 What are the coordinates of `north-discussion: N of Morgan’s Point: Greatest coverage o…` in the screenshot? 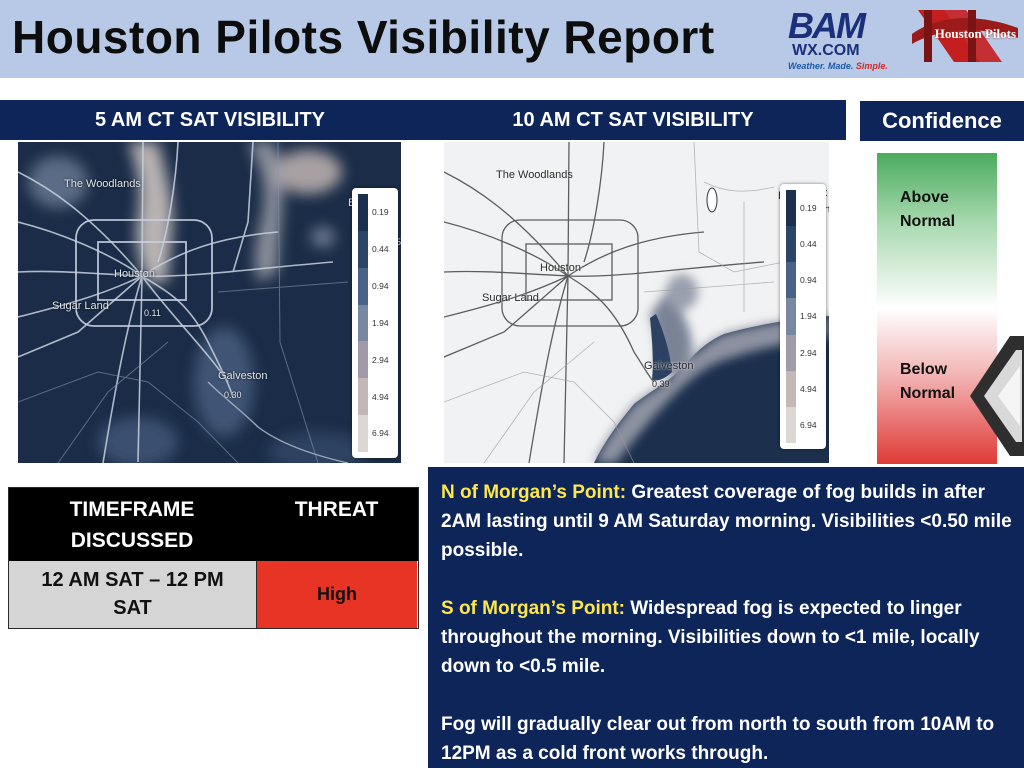 It's located at (727, 521).